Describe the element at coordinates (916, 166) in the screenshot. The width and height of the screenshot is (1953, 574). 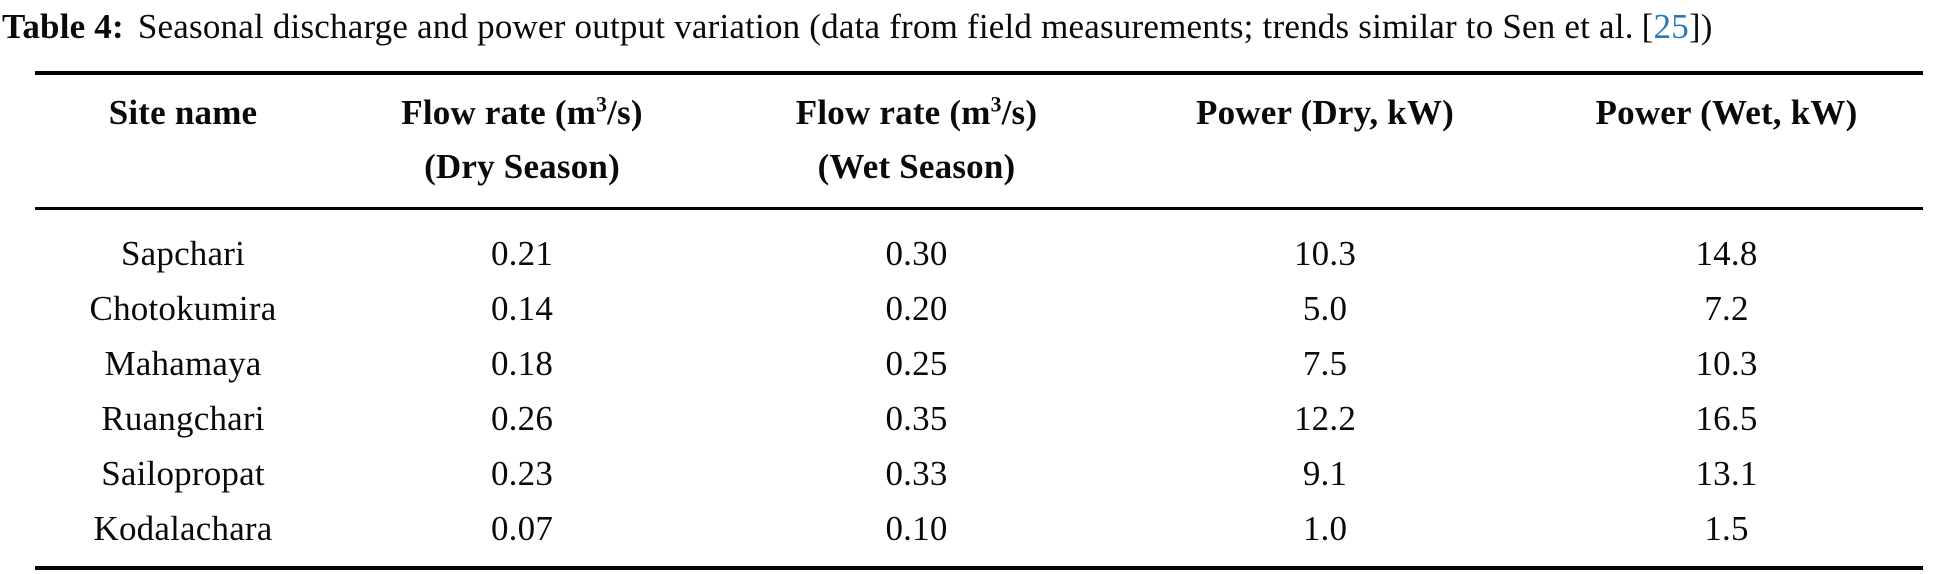
I see `header-line2: (Wet Season)` at that location.